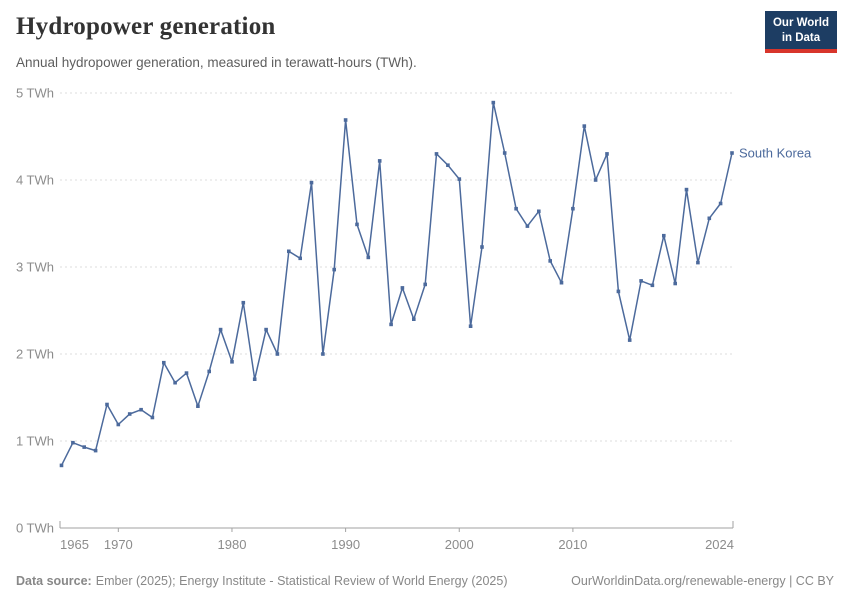  I want to click on y-tick-label: 2 TWh, so click(35, 354).